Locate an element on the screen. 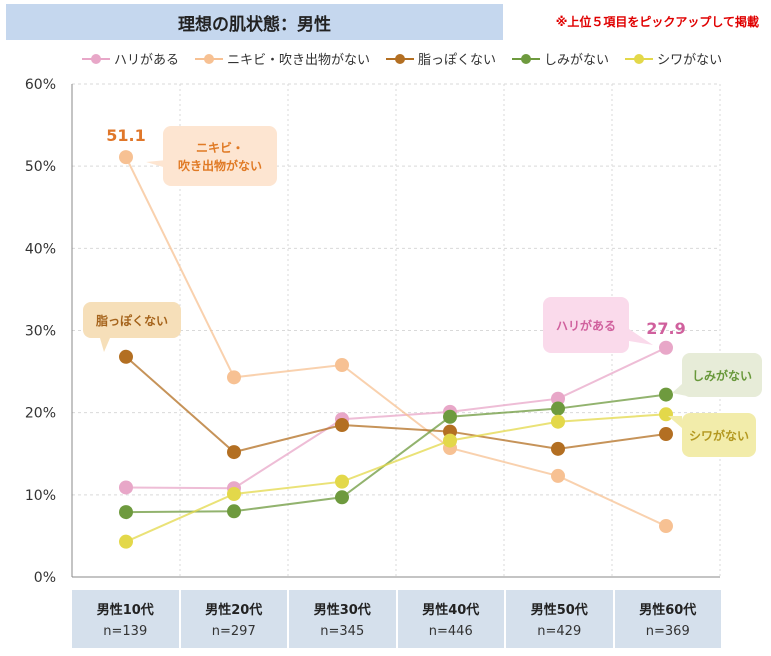  data-value-label: 27.9 is located at coordinates (665, 328).